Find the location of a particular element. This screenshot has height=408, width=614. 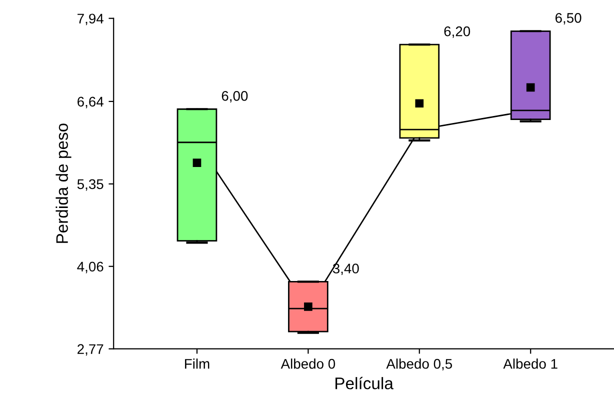

x-axis-title: Película is located at coordinates (365, 383).